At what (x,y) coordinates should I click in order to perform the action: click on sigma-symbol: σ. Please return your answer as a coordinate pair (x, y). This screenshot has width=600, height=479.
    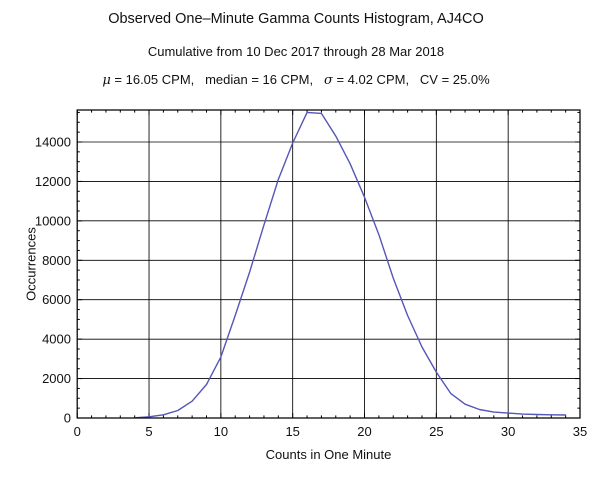
    Looking at the image, I should click on (328, 80).